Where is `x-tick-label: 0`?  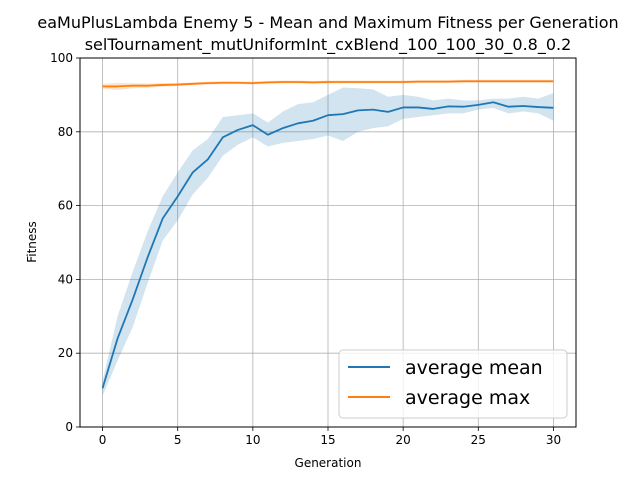 x-tick-label: 0 is located at coordinates (103, 440).